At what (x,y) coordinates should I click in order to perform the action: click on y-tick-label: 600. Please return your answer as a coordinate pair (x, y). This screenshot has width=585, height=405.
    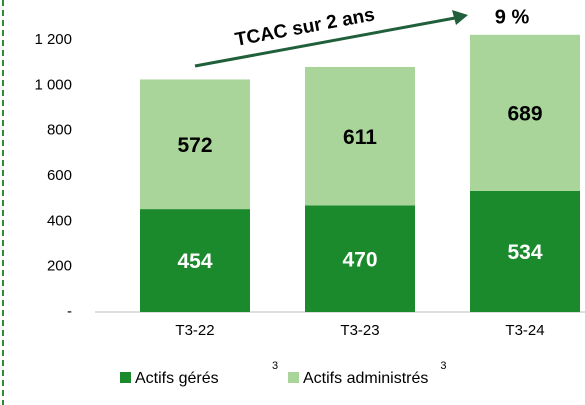
    Looking at the image, I should click on (59, 175).